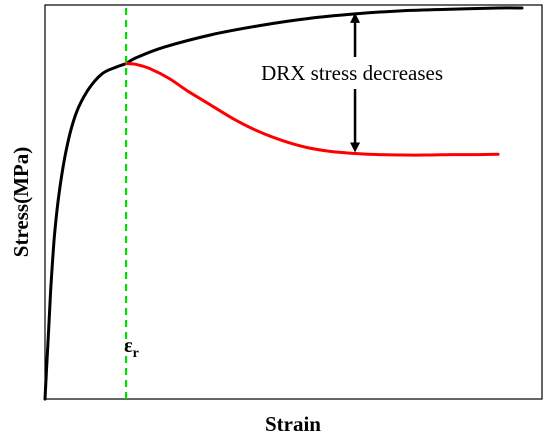 This screenshot has height=441, width=550. Describe the element at coordinates (21, 202) in the screenshot. I see `y-axis-label: Stress(MPa)` at that location.